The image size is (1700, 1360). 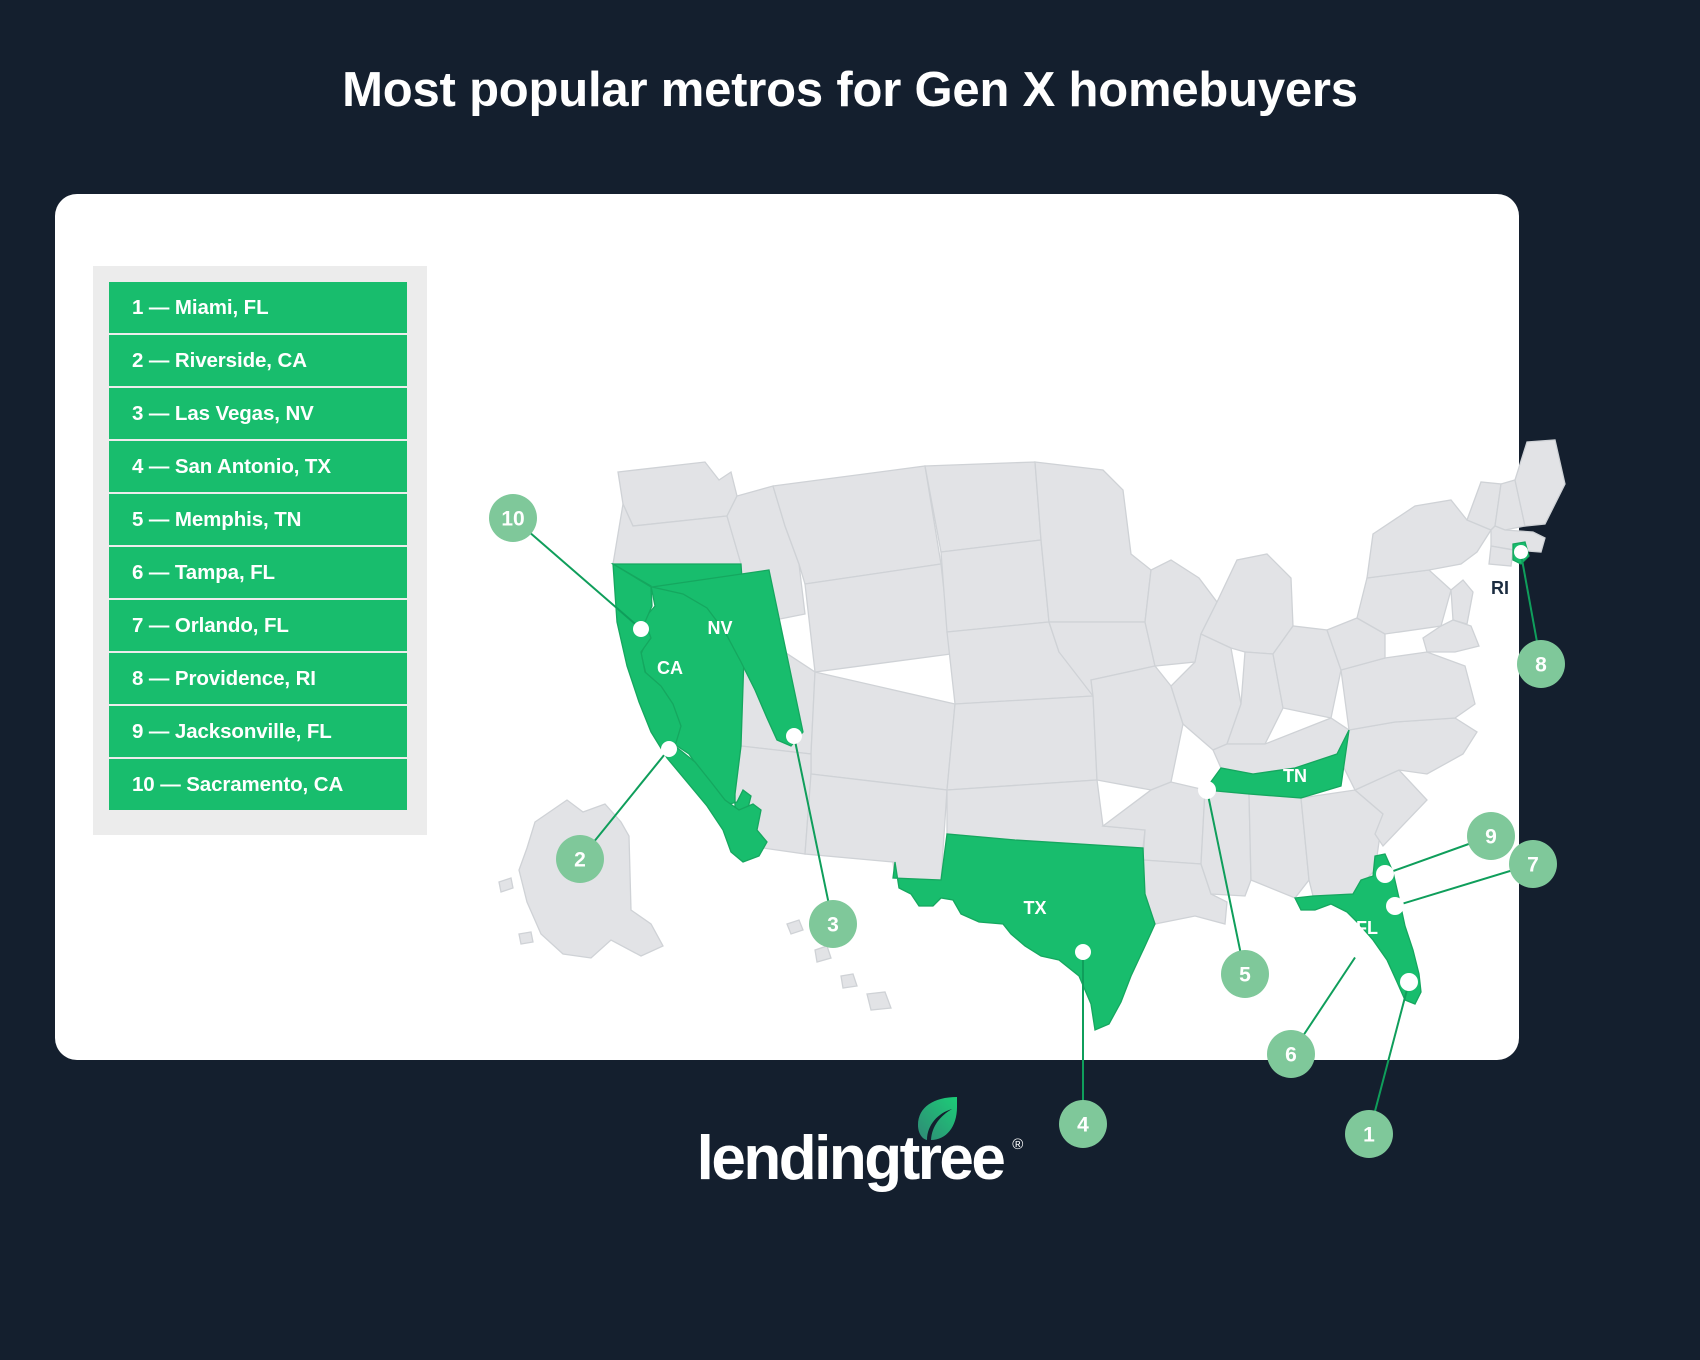 What do you see at coordinates (1276, 764) in the screenshot?
I see `state-tennessee` at bounding box center [1276, 764].